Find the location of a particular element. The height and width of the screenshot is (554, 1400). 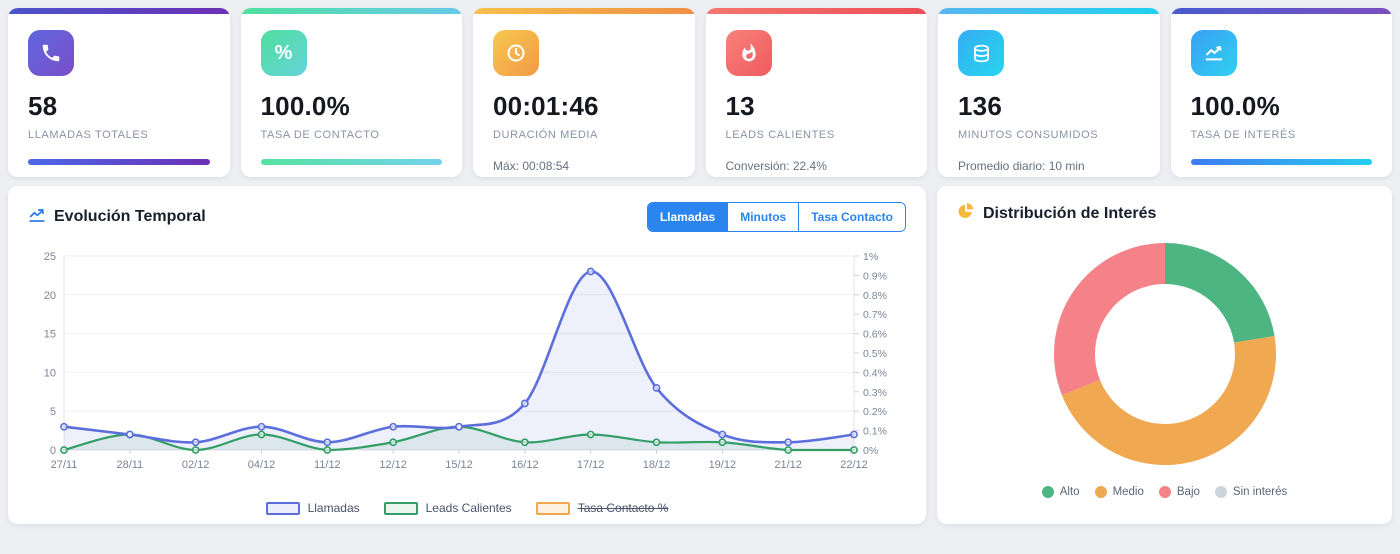

kpi-card-leads-calientes: 13 LEADS CALIENTES Conversión: 22.4% is located at coordinates (816, 92).